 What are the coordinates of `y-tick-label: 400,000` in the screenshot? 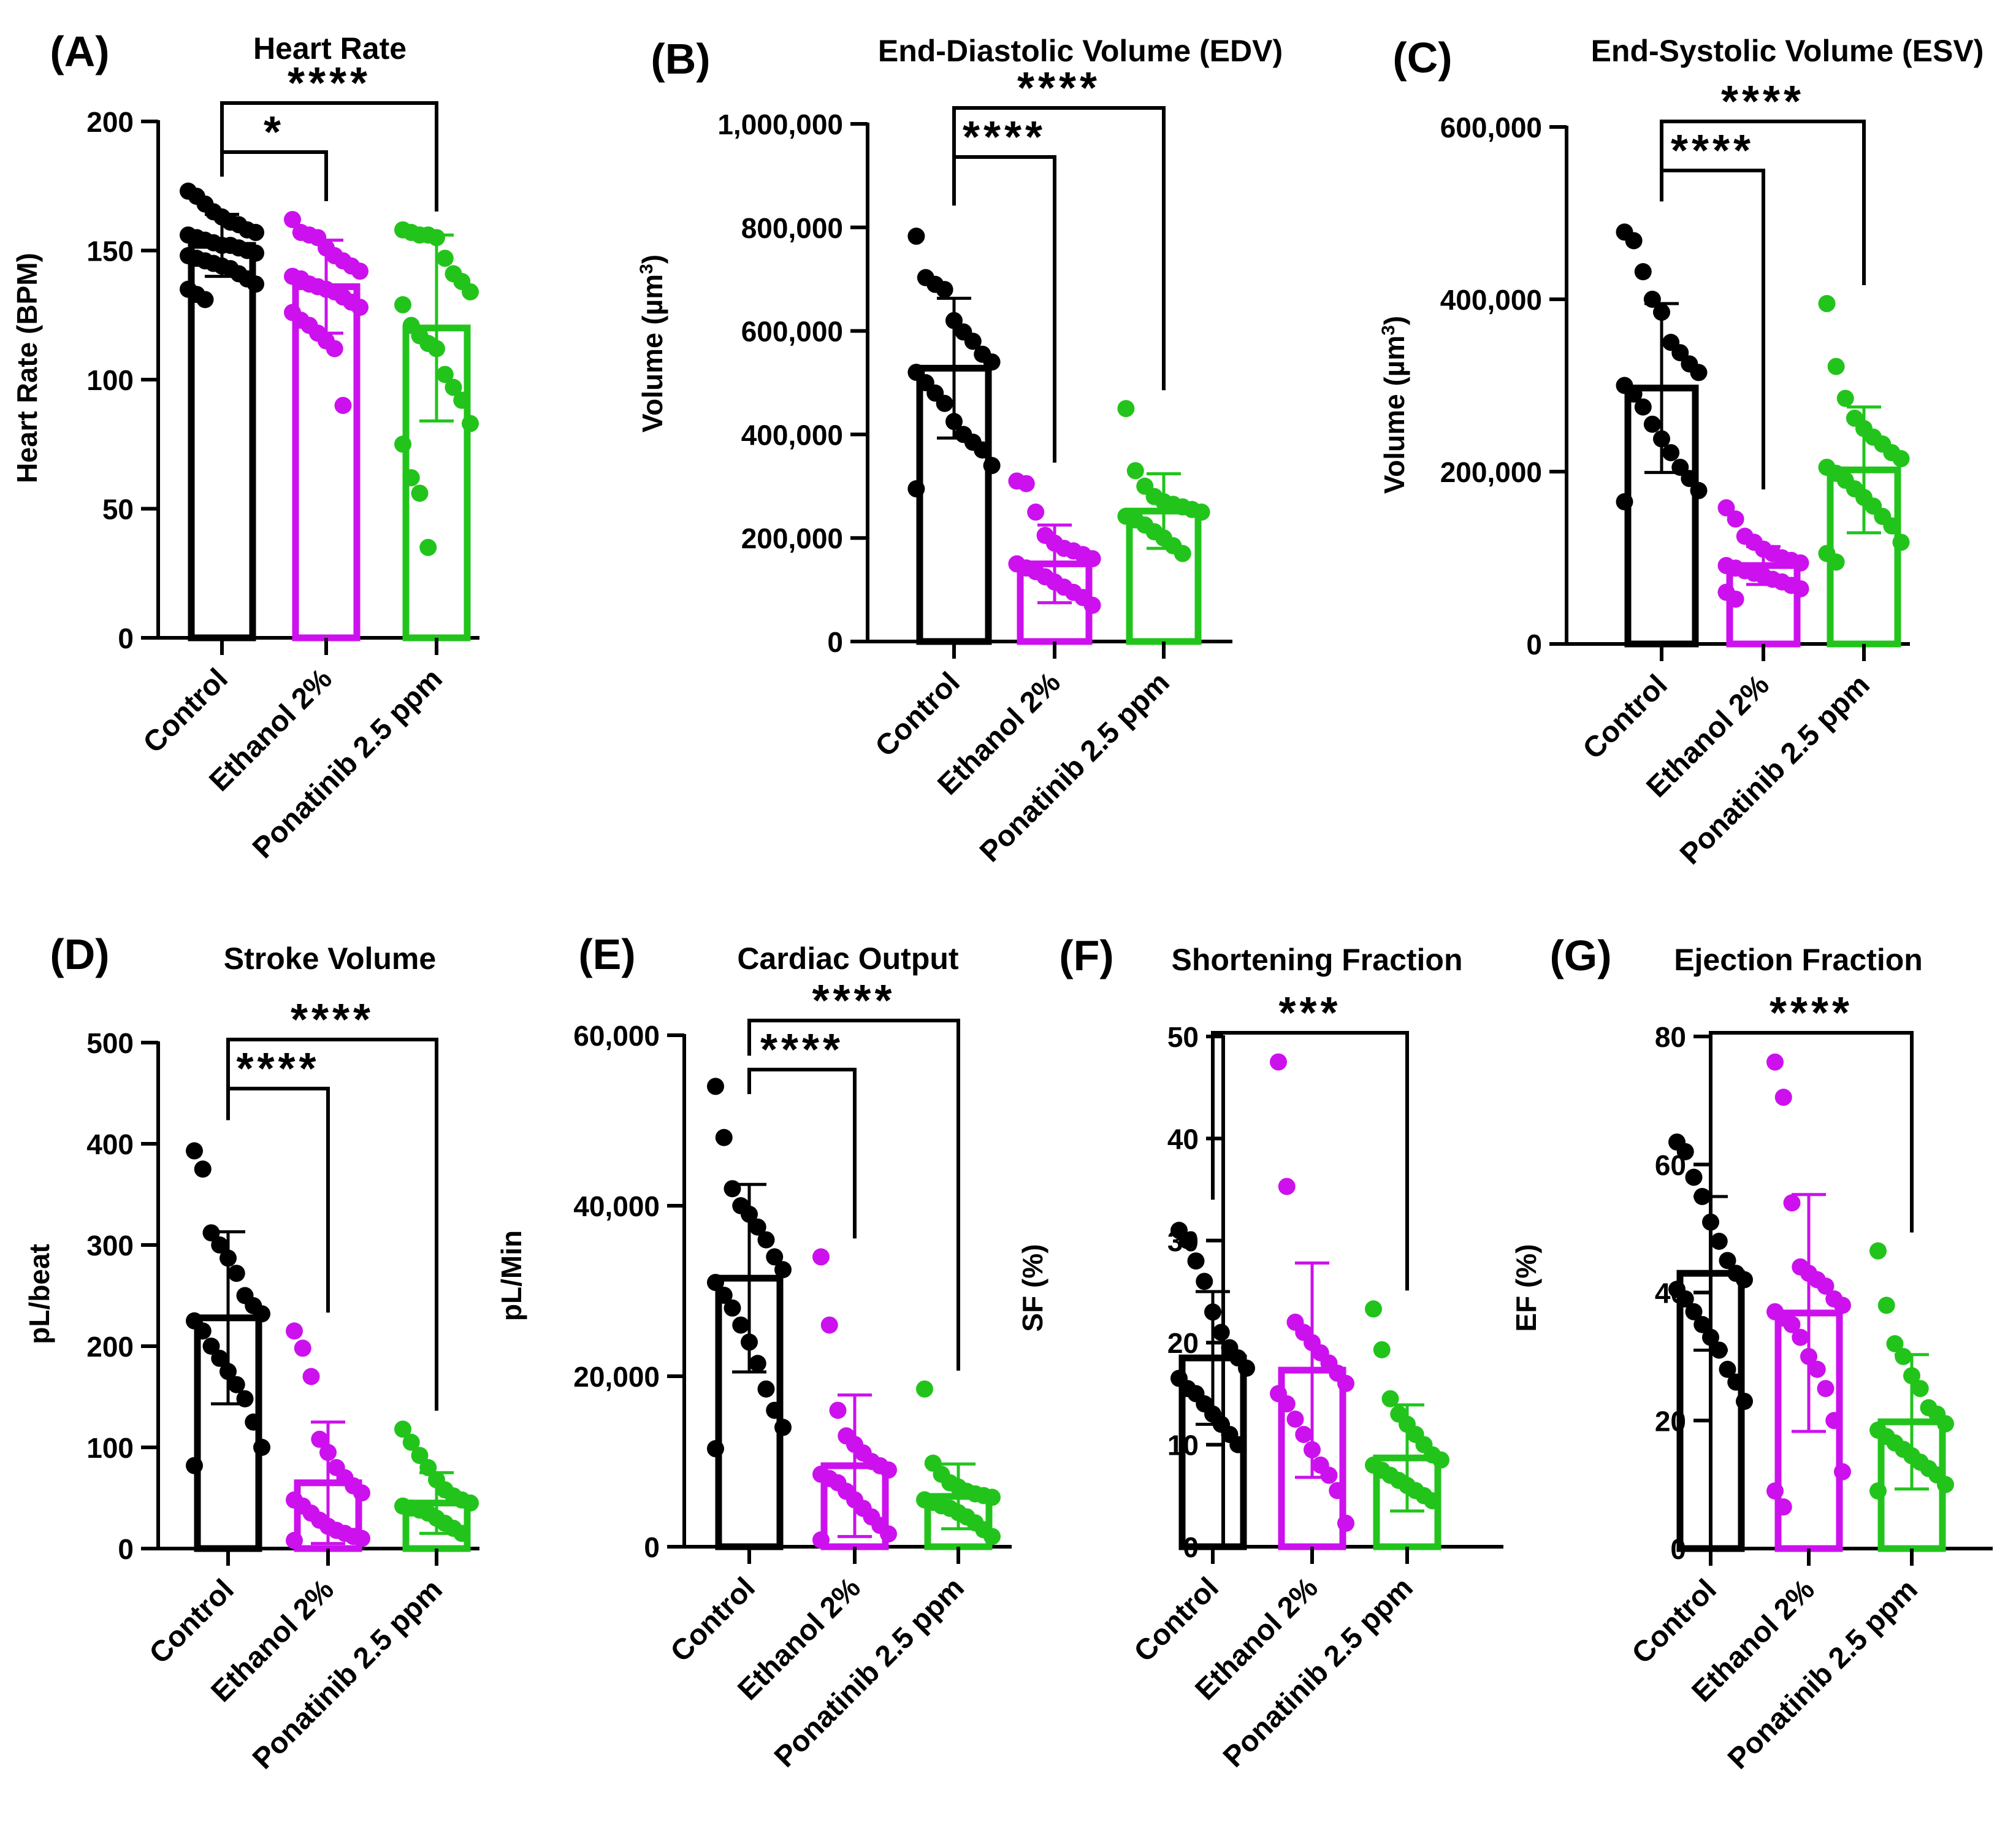 It's located at (792, 435).